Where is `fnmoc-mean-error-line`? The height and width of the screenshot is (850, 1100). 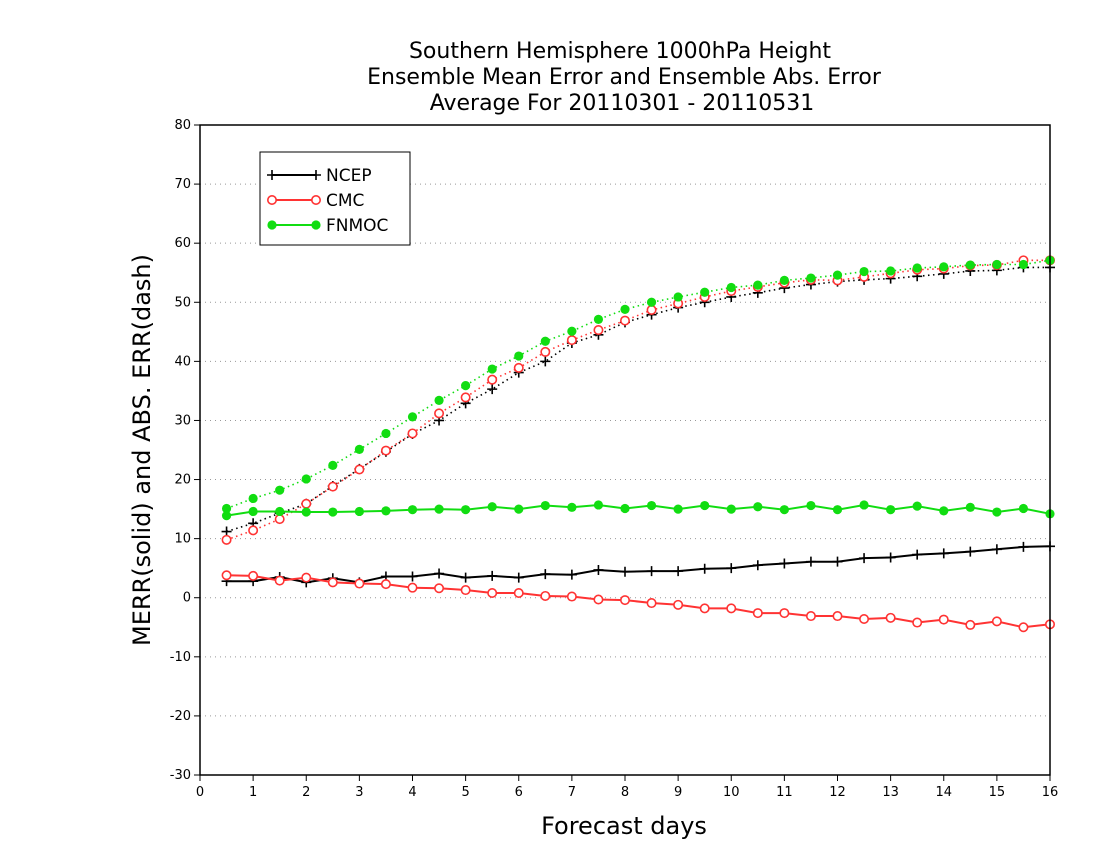
fnmoc-mean-error-line is located at coordinates (638, 510).